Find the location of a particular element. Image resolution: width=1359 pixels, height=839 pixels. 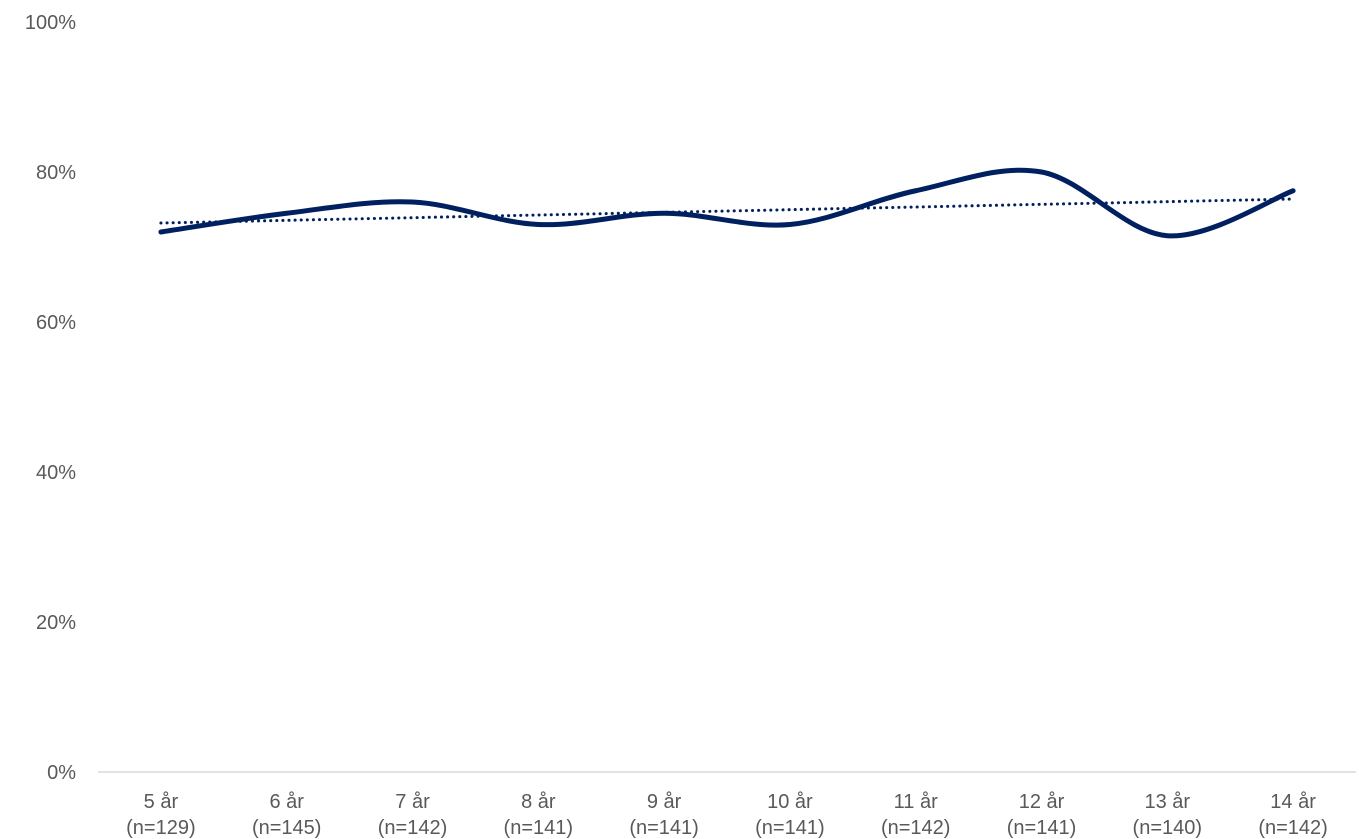

y-tick-label: 100% is located at coordinates (50, 23).